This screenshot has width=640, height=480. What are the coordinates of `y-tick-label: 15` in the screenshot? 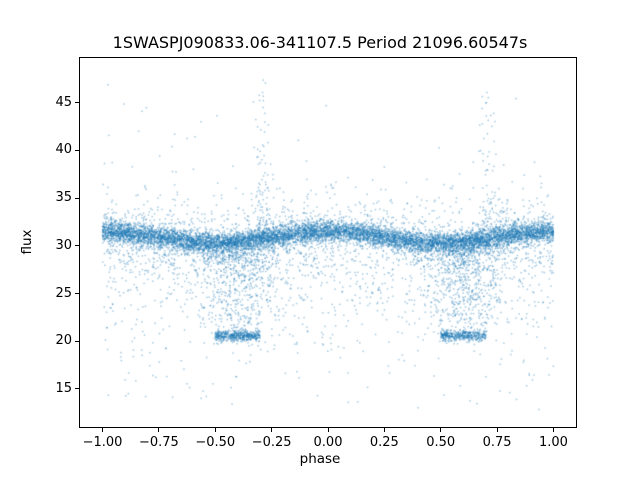 It's located at (63, 388).